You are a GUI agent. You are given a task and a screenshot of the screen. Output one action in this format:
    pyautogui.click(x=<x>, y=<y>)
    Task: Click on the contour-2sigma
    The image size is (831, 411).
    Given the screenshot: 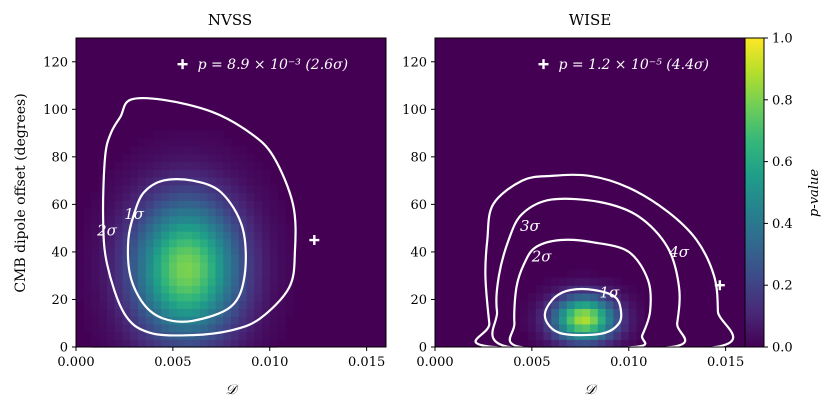 What is the action you would take?
    pyautogui.click(x=580, y=292)
    